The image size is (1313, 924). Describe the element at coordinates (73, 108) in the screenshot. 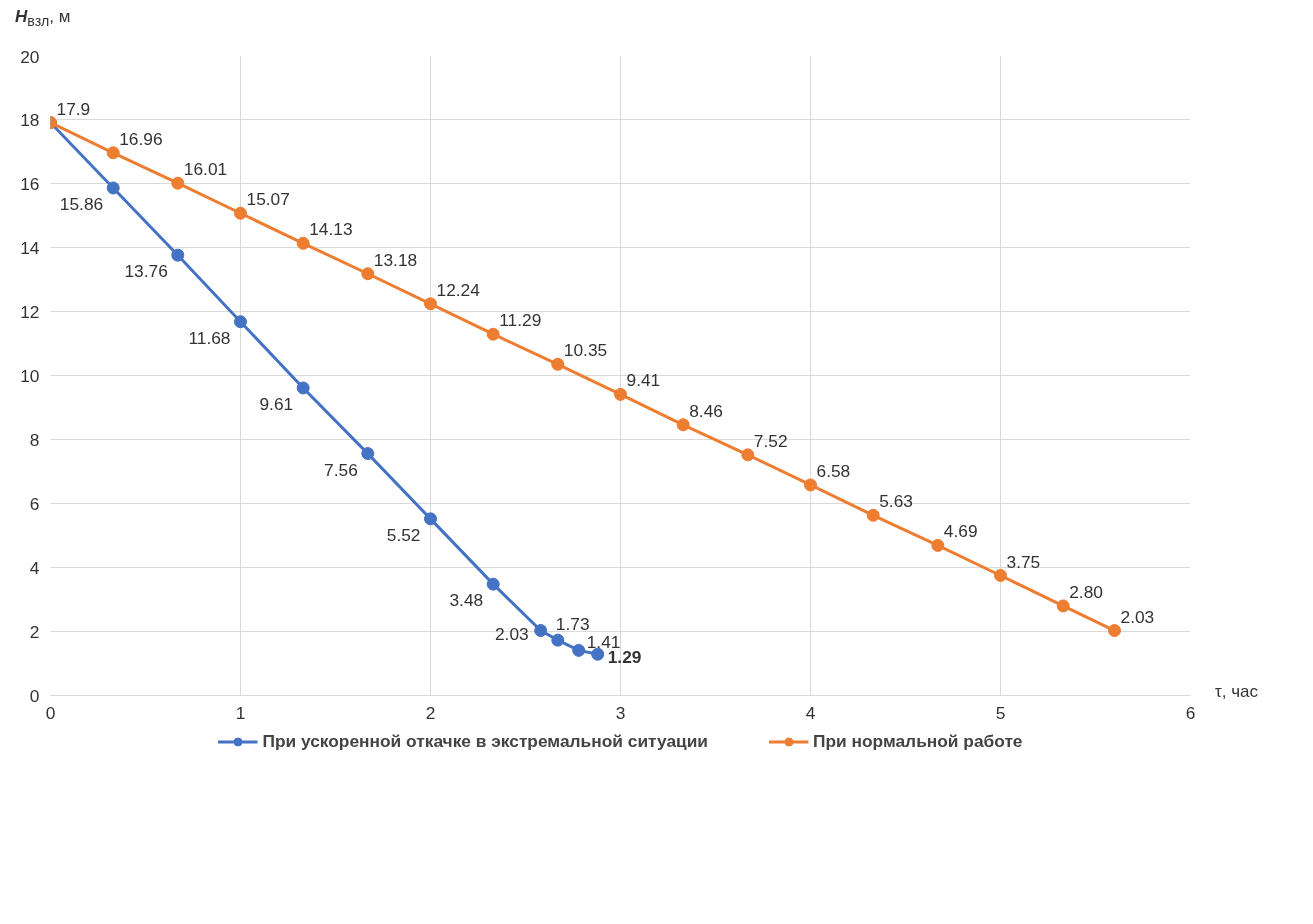

I see `data-label: 17.9` at that location.